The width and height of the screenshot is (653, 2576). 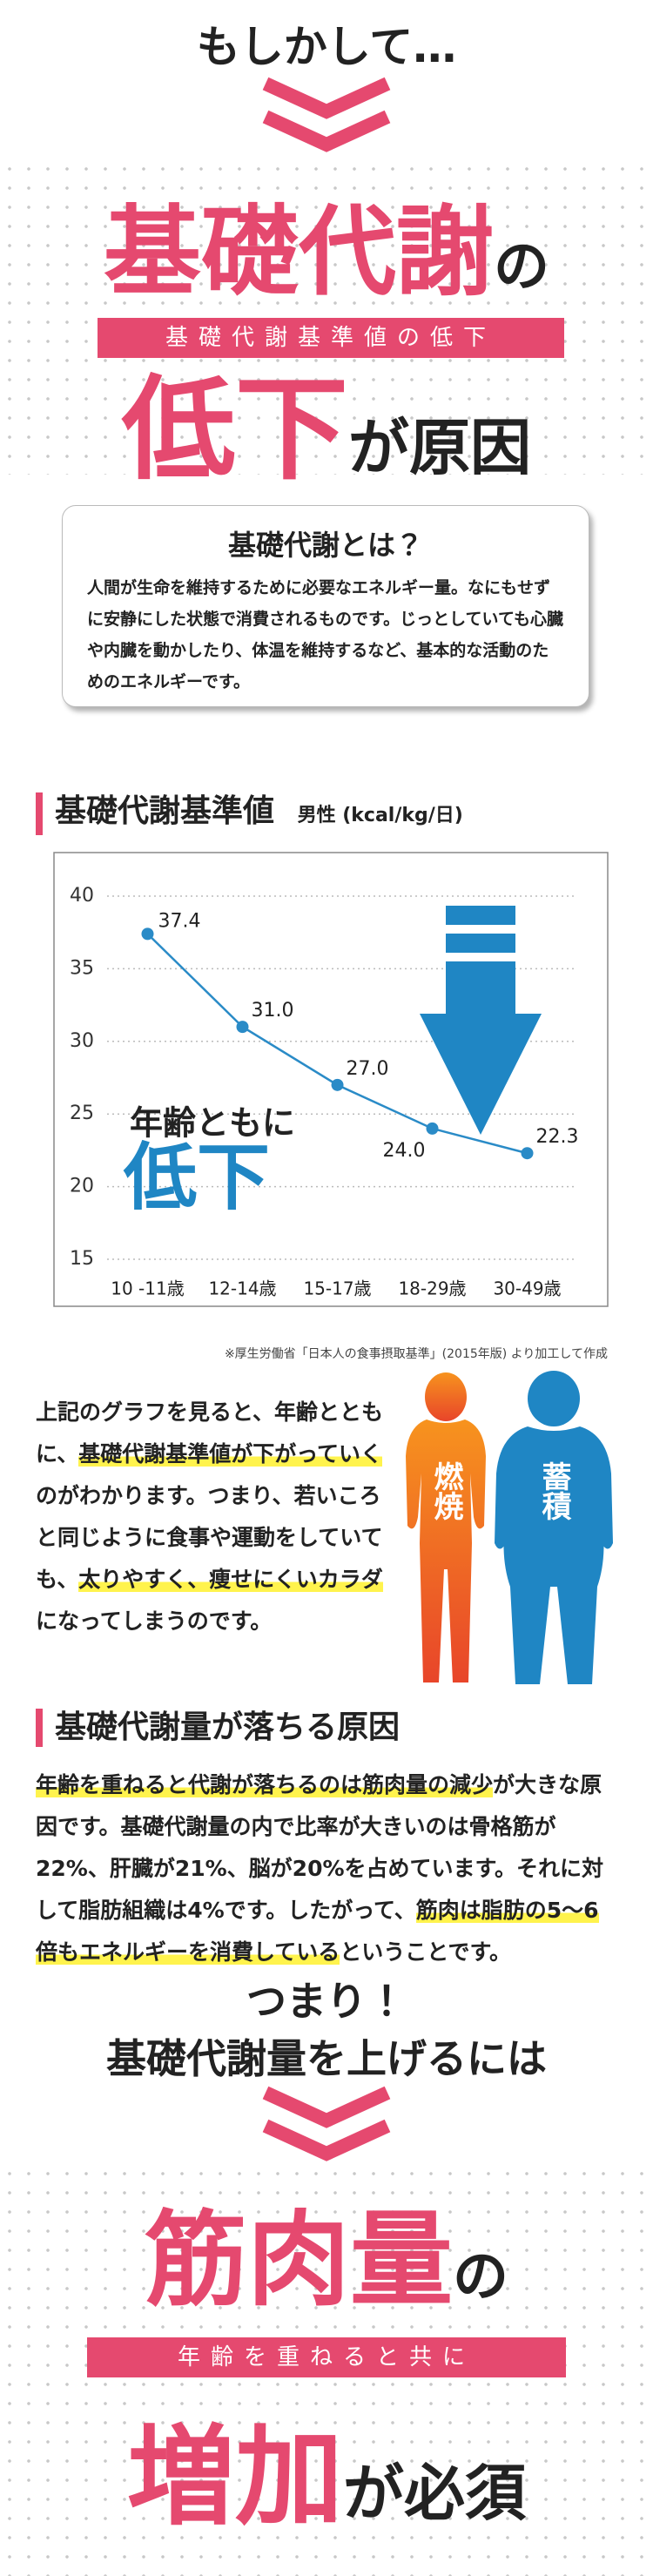 What do you see at coordinates (147, 1288) in the screenshot?
I see `x-tick-label: 10 -11歳` at bounding box center [147, 1288].